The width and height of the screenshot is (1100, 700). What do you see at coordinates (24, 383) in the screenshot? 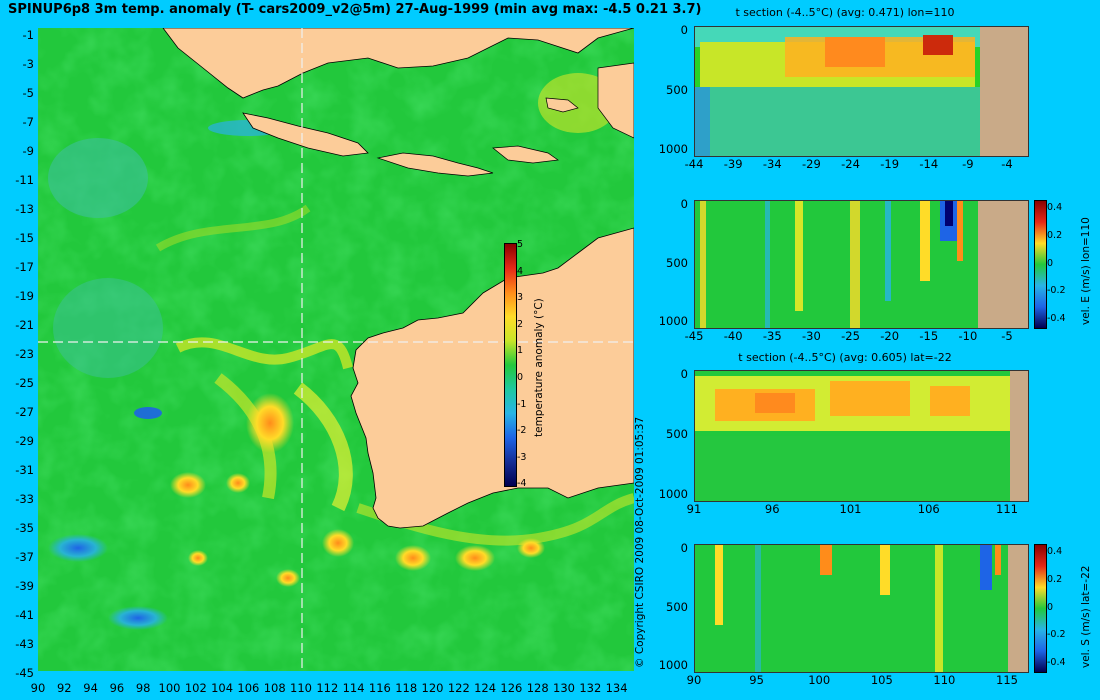
I see `lat-tick-label: -25` at bounding box center [24, 383].